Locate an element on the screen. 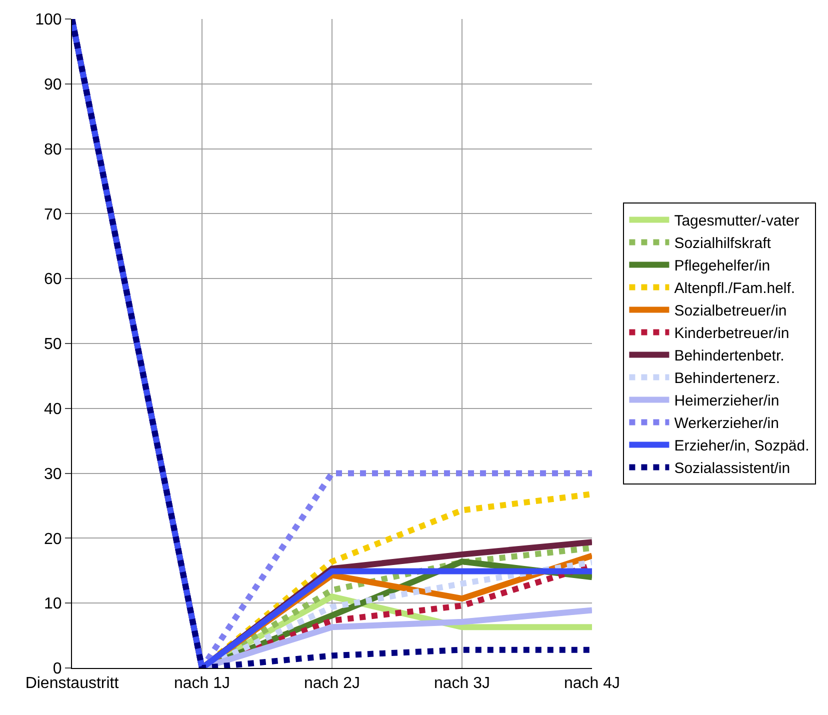 The width and height of the screenshot is (828, 715). y-tick-label: 60 is located at coordinates (53, 279).